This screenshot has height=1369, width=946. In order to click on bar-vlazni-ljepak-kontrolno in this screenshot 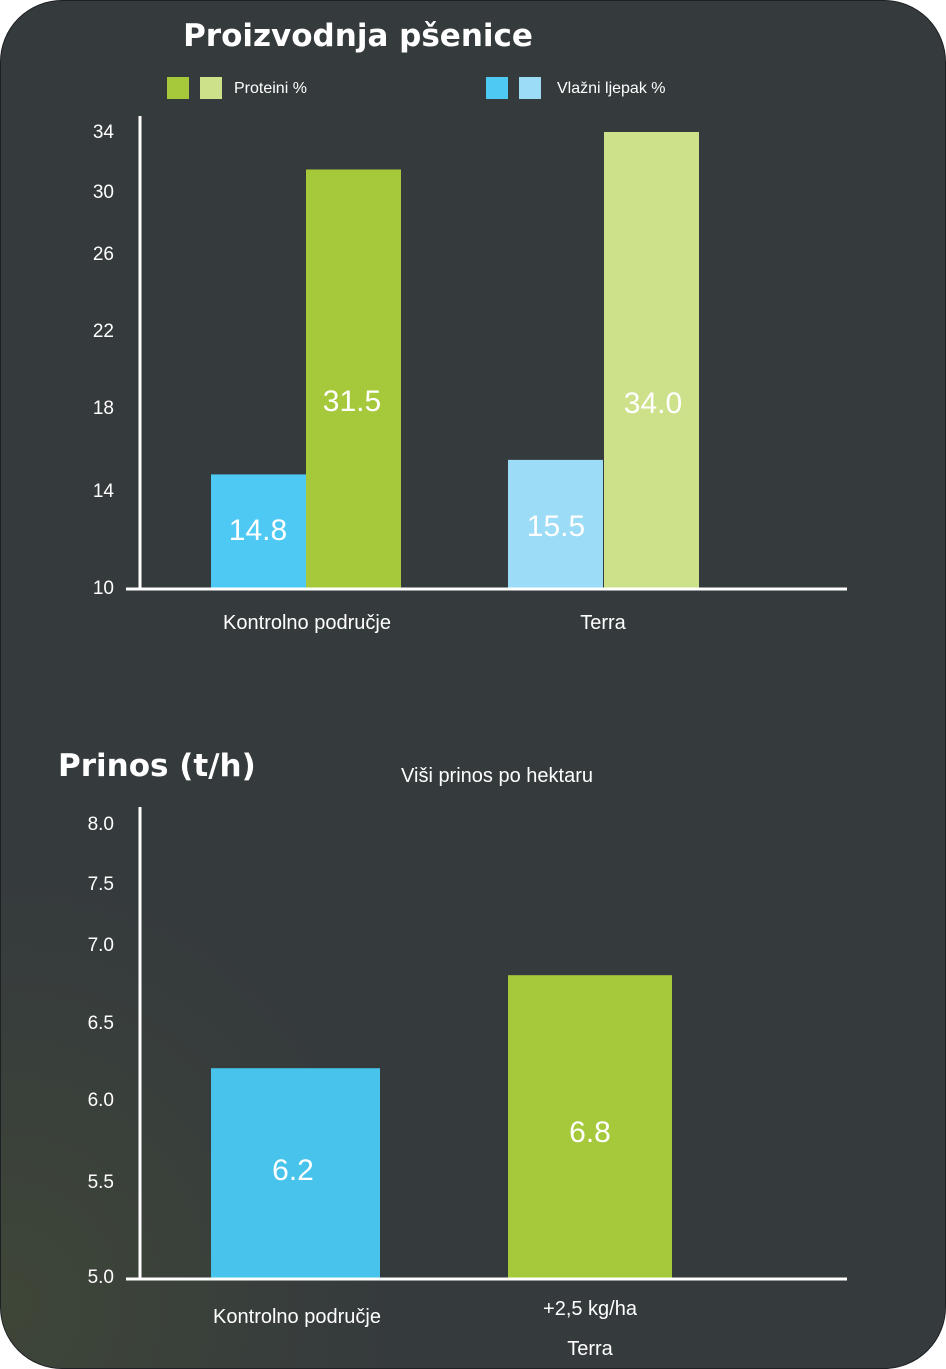, I will do `click(258, 531)`.